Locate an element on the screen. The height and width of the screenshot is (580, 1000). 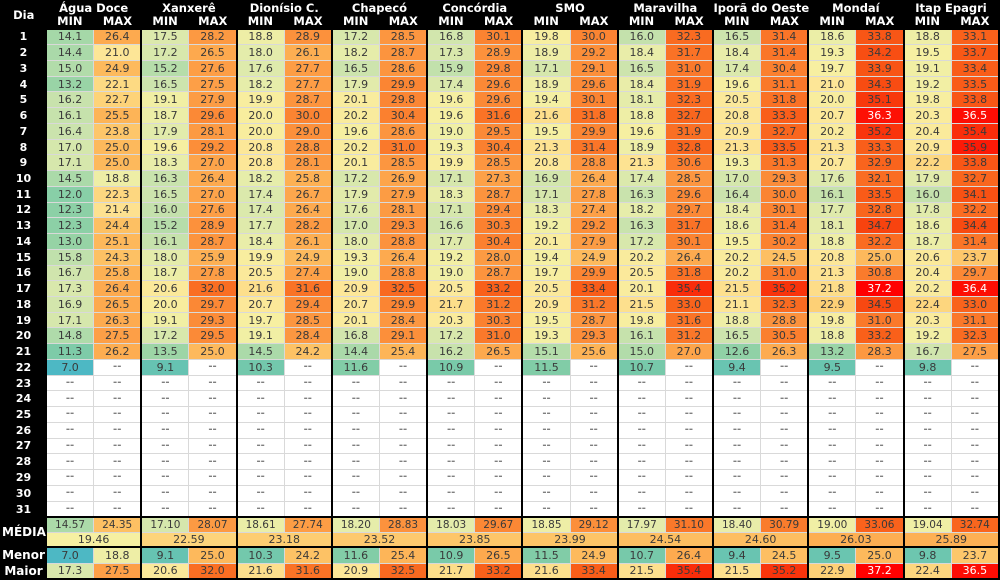
temp-cell: 31.6 is located at coordinates (308, 571).